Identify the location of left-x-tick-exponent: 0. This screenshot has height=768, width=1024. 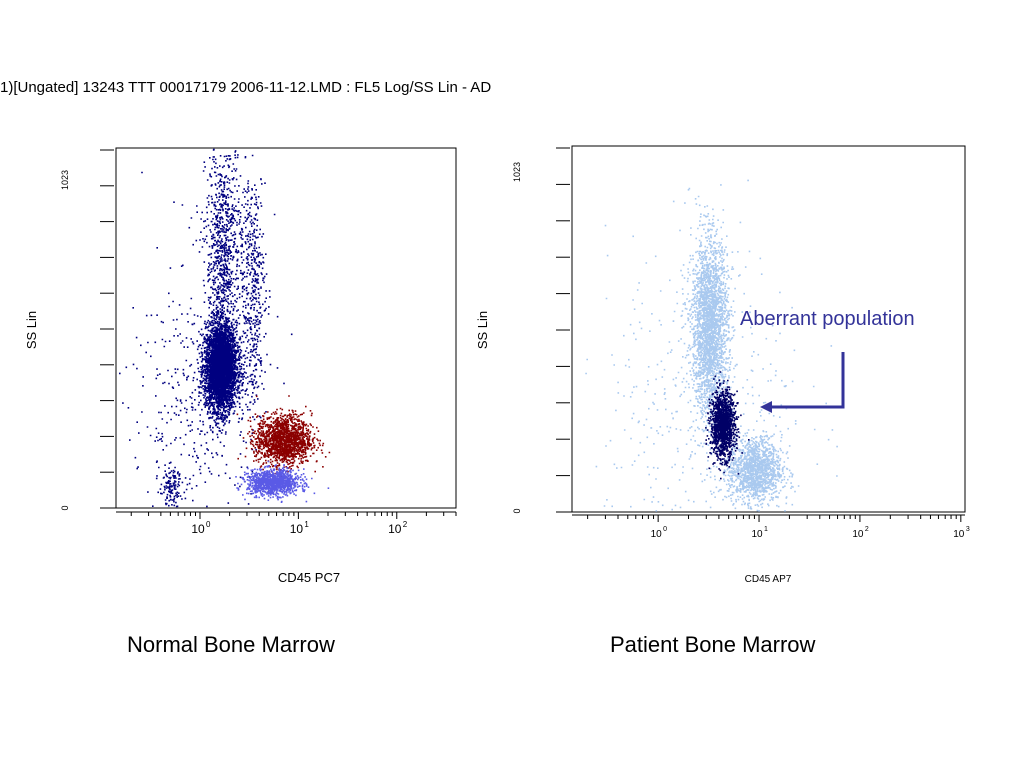
(208, 524).